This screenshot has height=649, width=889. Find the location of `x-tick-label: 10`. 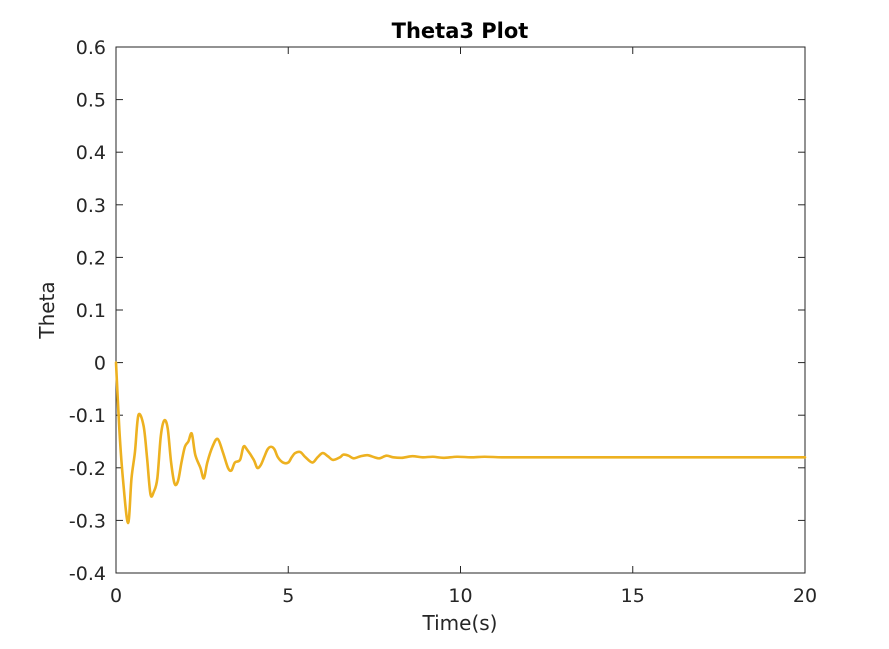

x-tick-label: 10 is located at coordinates (460, 596).